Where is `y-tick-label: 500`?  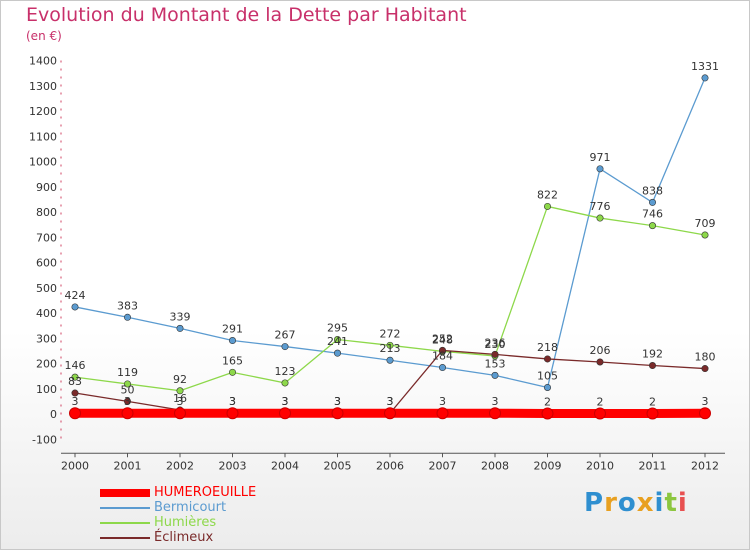 y-tick-label: 500 is located at coordinates (46, 288).